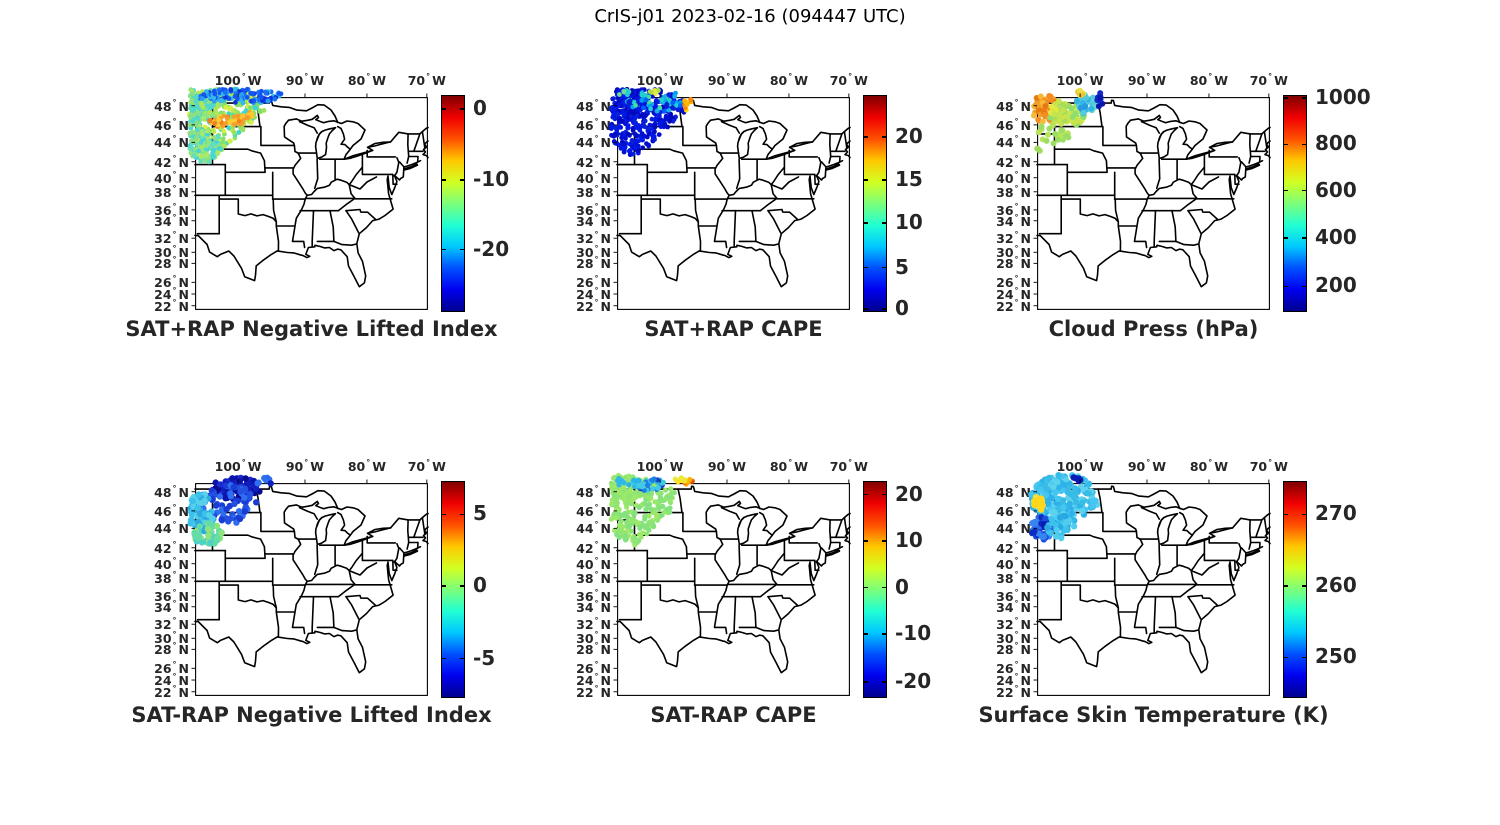 This screenshot has height=825, width=1500. Describe the element at coordinates (1336, 513) in the screenshot. I see `colorbar-tick-label: 270` at that location.